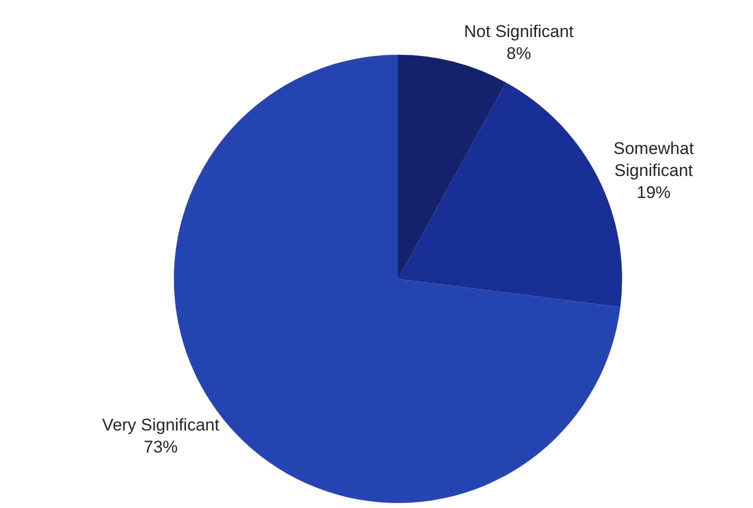 The width and height of the screenshot is (753, 508). What do you see at coordinates (452, 166) in the screenshot?
I see `pie-slice` at bounding box center [452, 166].